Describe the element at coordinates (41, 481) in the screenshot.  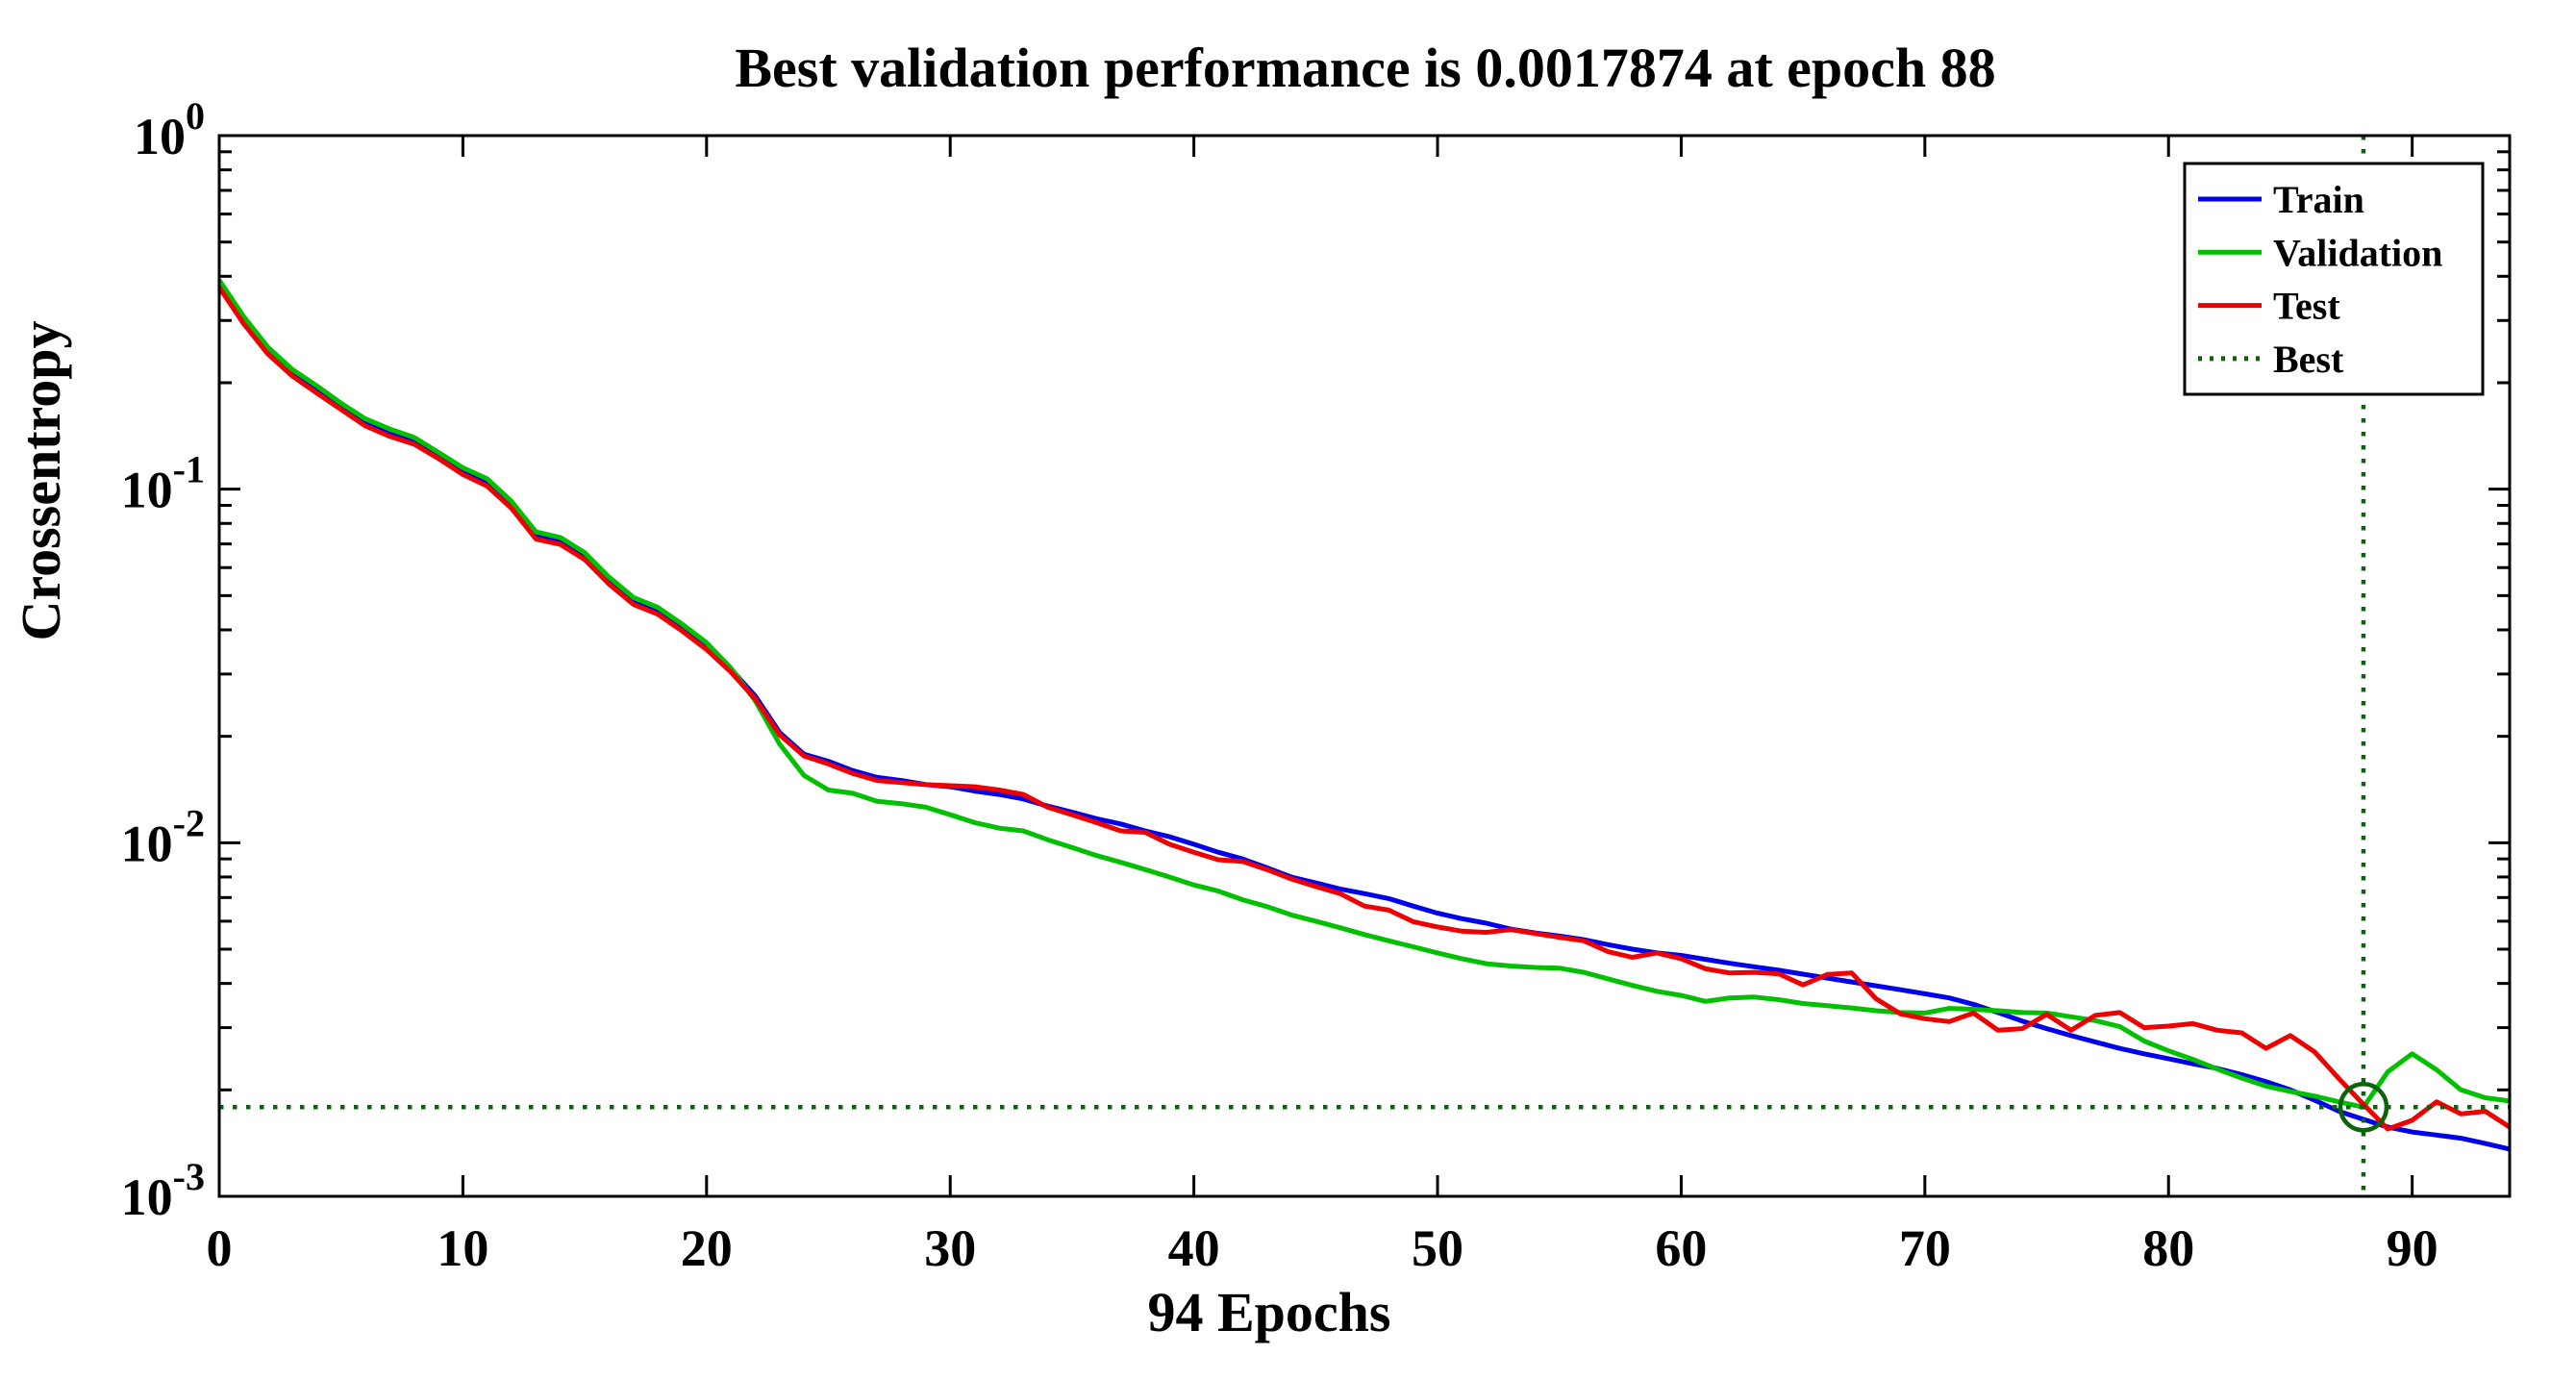
I see `y-axis-label: Crossentropy` at that location.